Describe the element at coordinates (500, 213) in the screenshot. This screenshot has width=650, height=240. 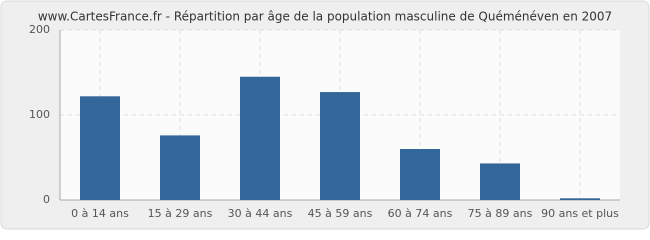
I see `x-tick-label: 75 à 89 ans` at that location.